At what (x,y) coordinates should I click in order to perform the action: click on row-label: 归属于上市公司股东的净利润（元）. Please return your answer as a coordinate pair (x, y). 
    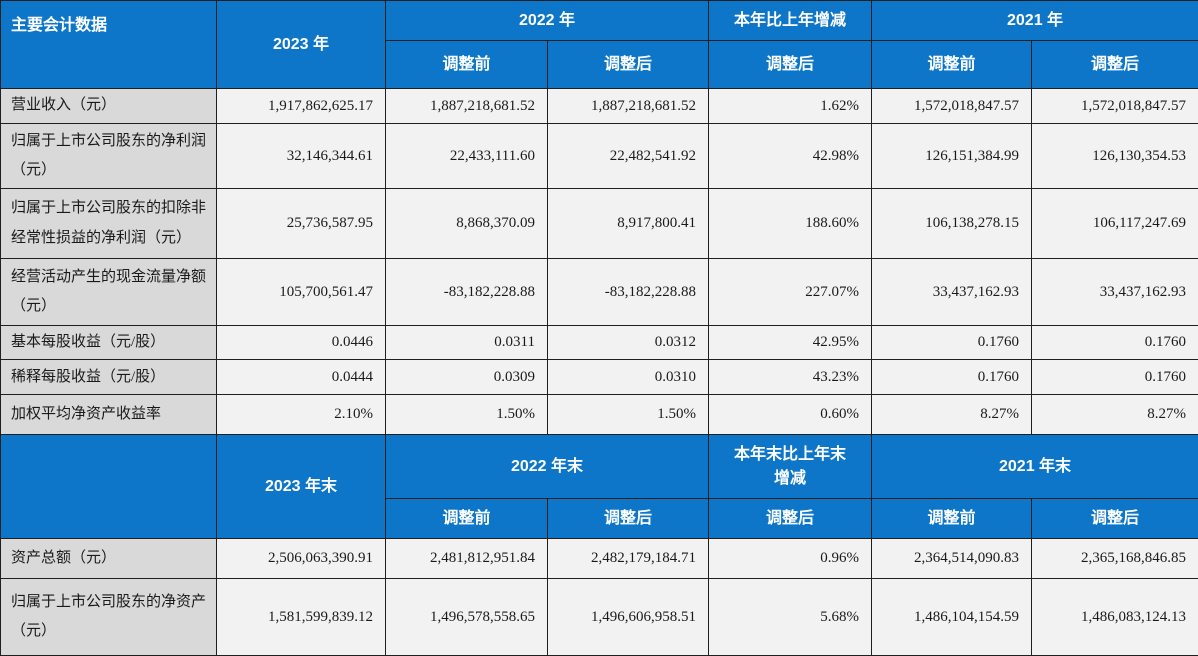
    Looking at the image, I should click on (109, 156).